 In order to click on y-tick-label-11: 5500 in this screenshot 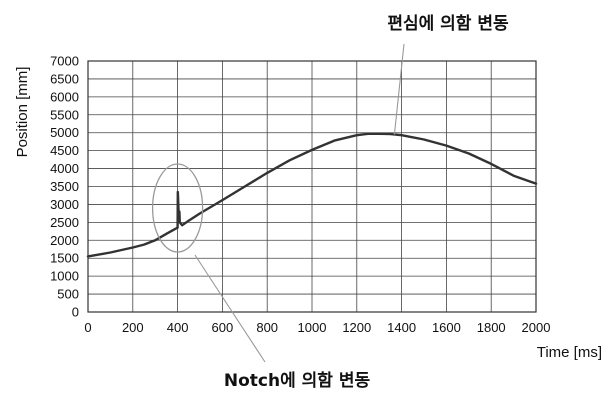, I will do `click(64, 114)`.